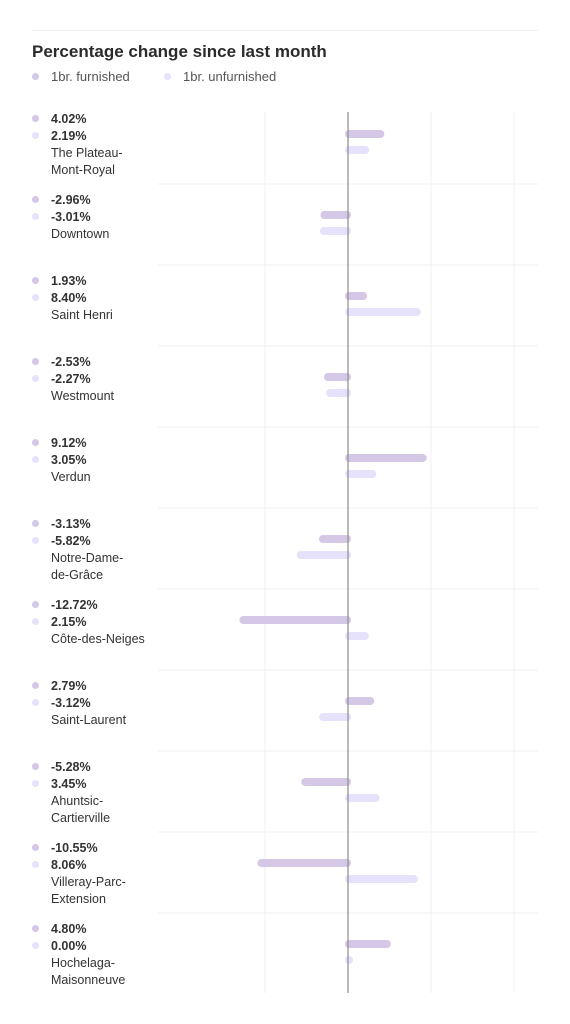  I want to click on category-label: Mont-Royal, so click(83, 170).